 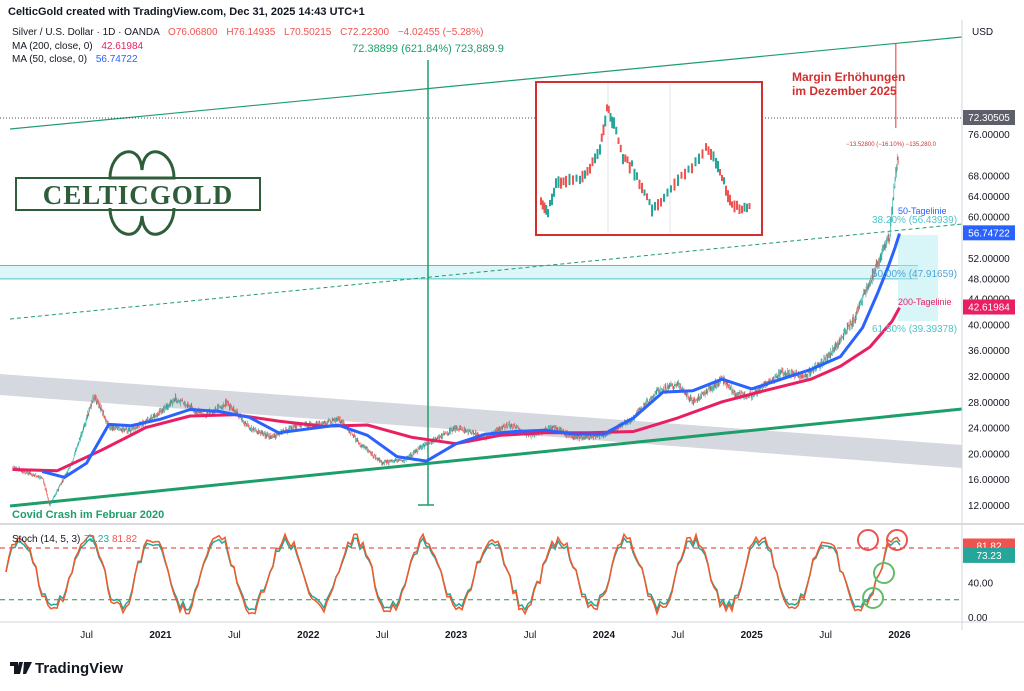 What do you see at coordinates (308, 32) in the screenshot?
I see `ohlc-low: L70.50215` at bounding box center [308, 32].